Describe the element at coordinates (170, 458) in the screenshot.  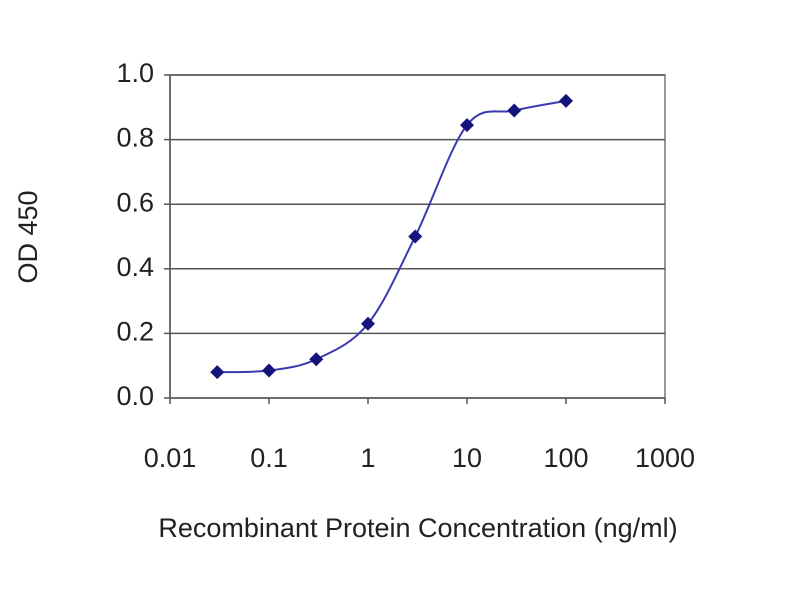
I see `x-tick-label: 0.01` at that location.